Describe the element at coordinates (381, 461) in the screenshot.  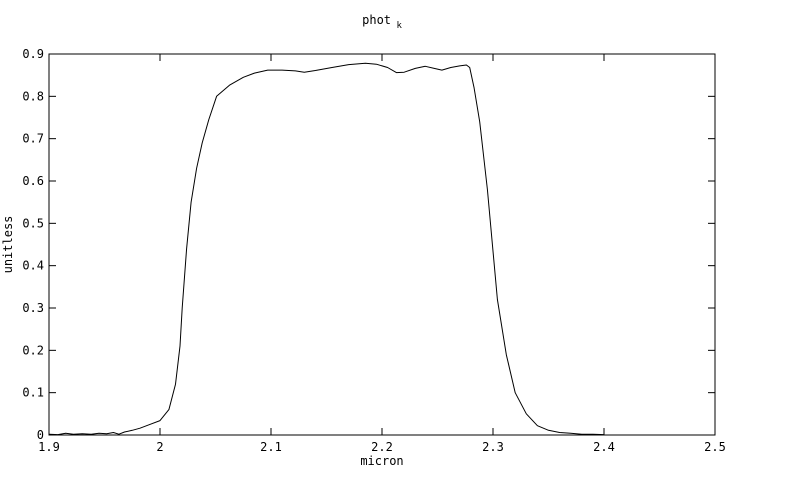
I see `x-axis-label: micron` at that location.